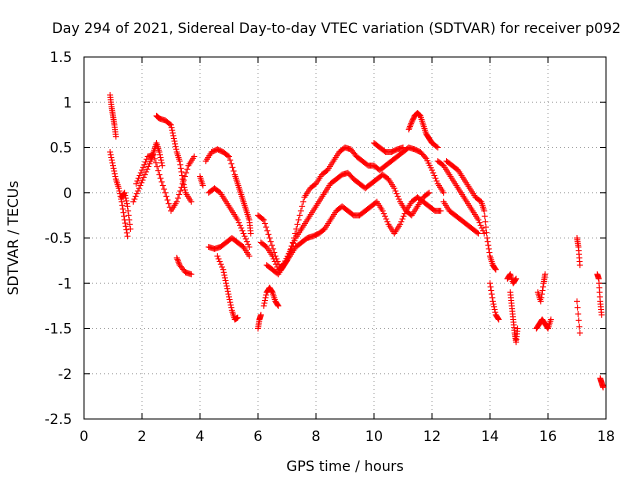 Image resolution: width=640 pixels, height=480 pixels. Describe the element at coordinates (258, 437) in the screenshot. I see `x-tick-label: 6` at that location.